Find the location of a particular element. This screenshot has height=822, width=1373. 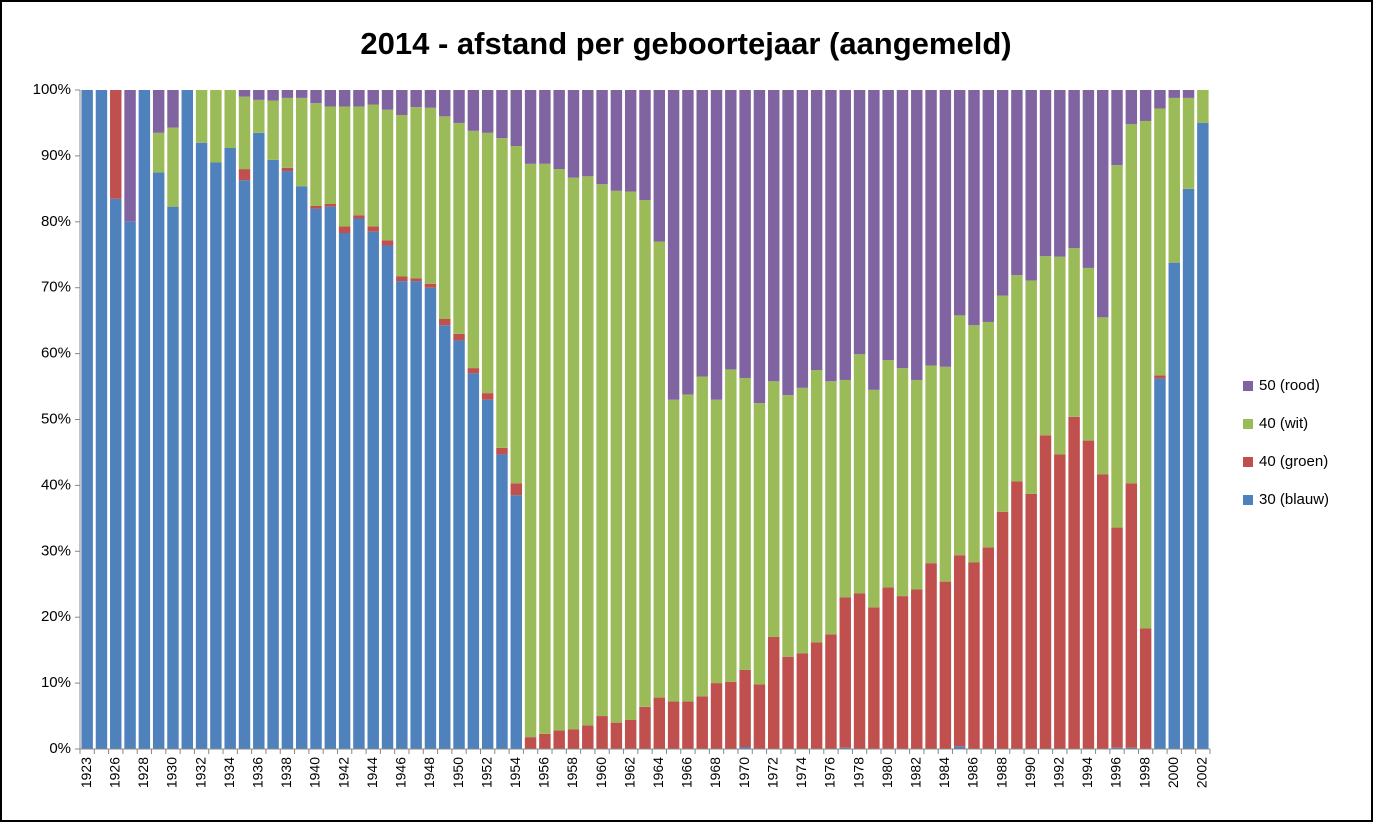

x-tick-label: 1958 is located at coordinates (572, 772).